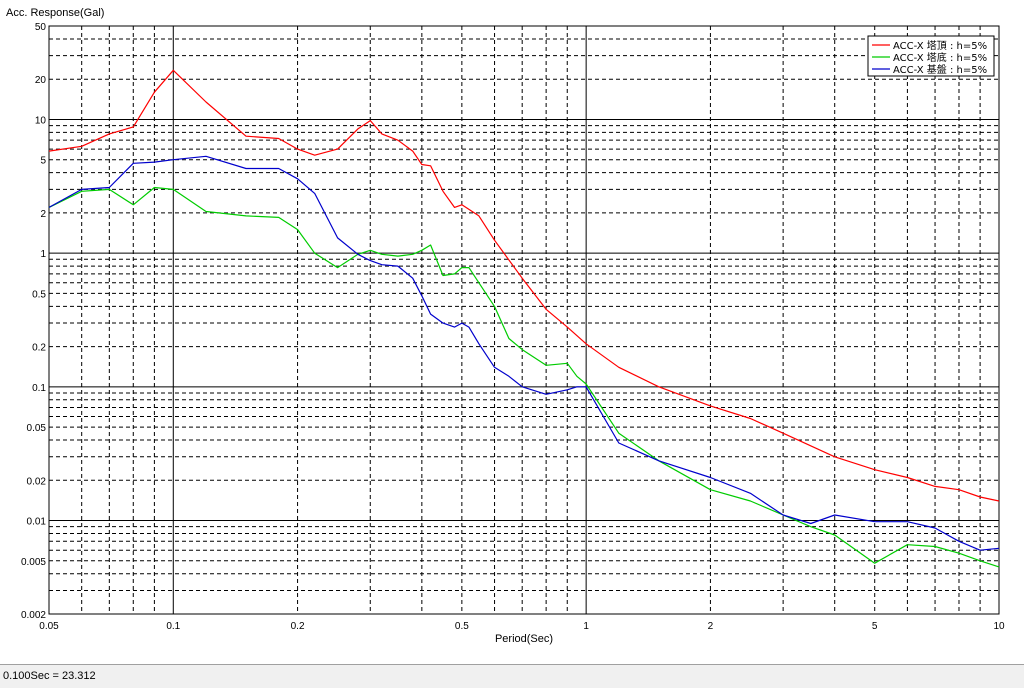 Image resolution: width=1024 pixels, height=688 pixels. What do you see at coordinates (711, 626) in the screenshot?
I see `x-tick-label: 2` at bounding box center [711, 626].